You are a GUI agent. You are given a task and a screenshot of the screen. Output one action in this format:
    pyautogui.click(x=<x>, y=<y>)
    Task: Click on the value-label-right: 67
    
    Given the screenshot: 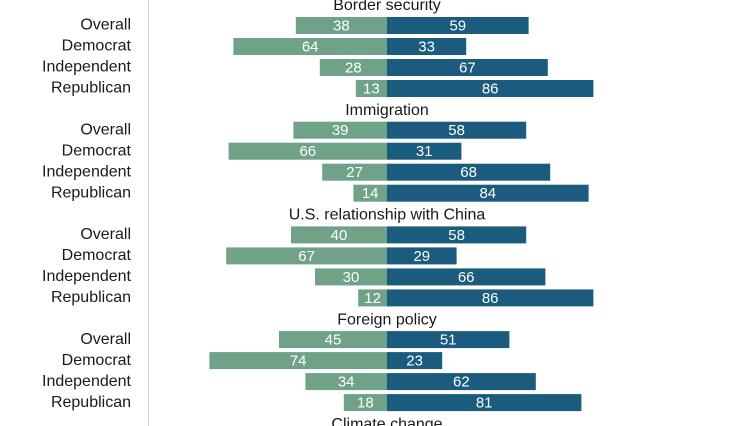 What is the action you would take?
    pyautogui.click(x=467, y=67)
    